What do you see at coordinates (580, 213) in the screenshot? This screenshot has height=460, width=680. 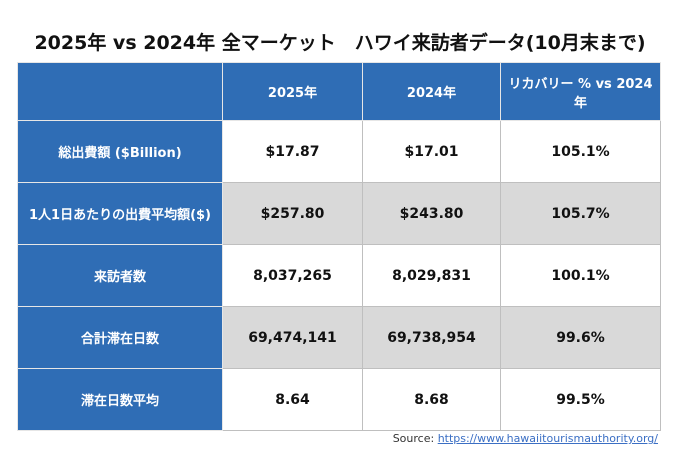 I see `cell: 105.7%` at bounding box center [580, 213].